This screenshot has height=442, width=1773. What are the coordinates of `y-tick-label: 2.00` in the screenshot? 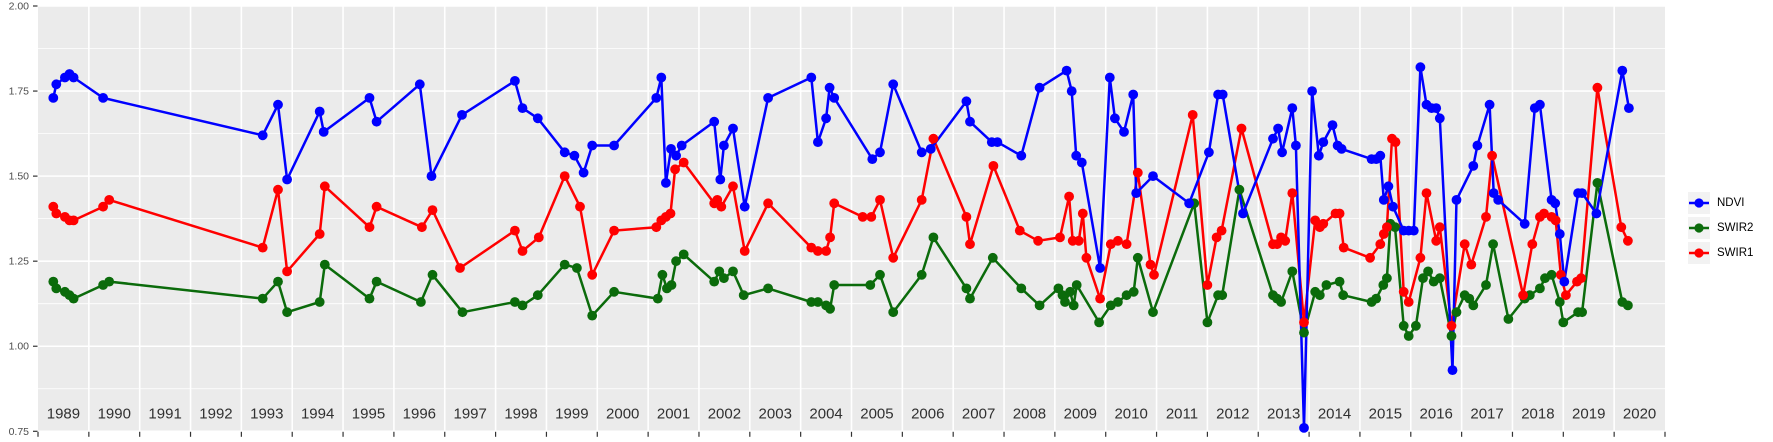 It's located at (19, 7).